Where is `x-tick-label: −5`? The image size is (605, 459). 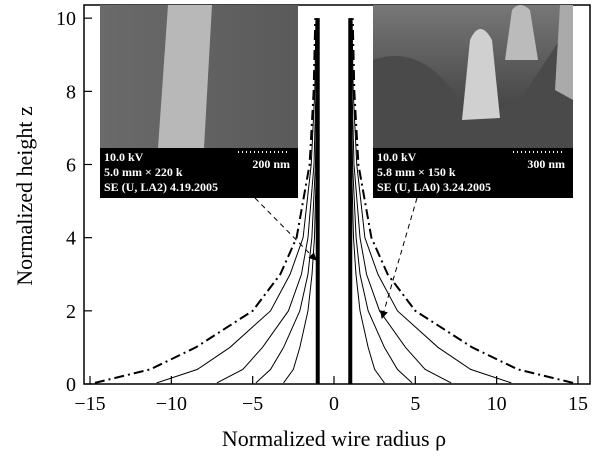 x-tick-label: −5 is located at coordinates (252, 404).